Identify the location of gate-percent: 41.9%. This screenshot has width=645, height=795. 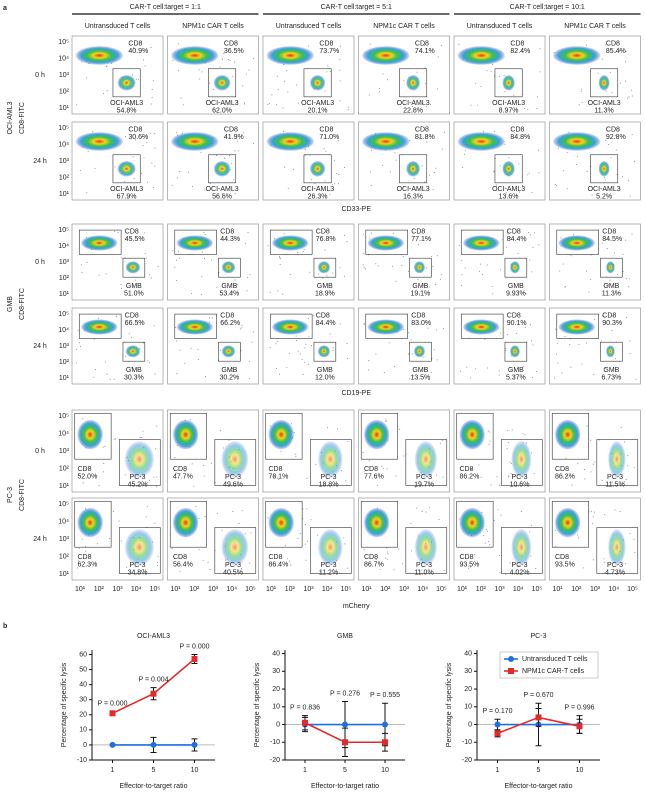
(234, 137).